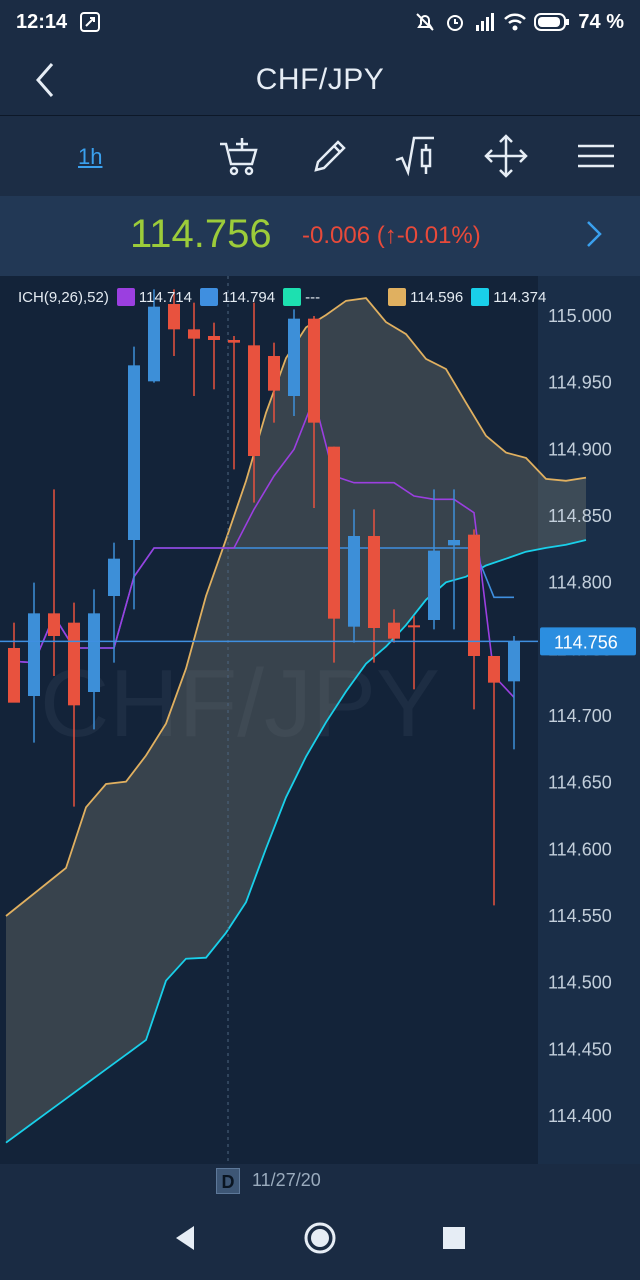  I want to click on move-icon, so click(506, 156).